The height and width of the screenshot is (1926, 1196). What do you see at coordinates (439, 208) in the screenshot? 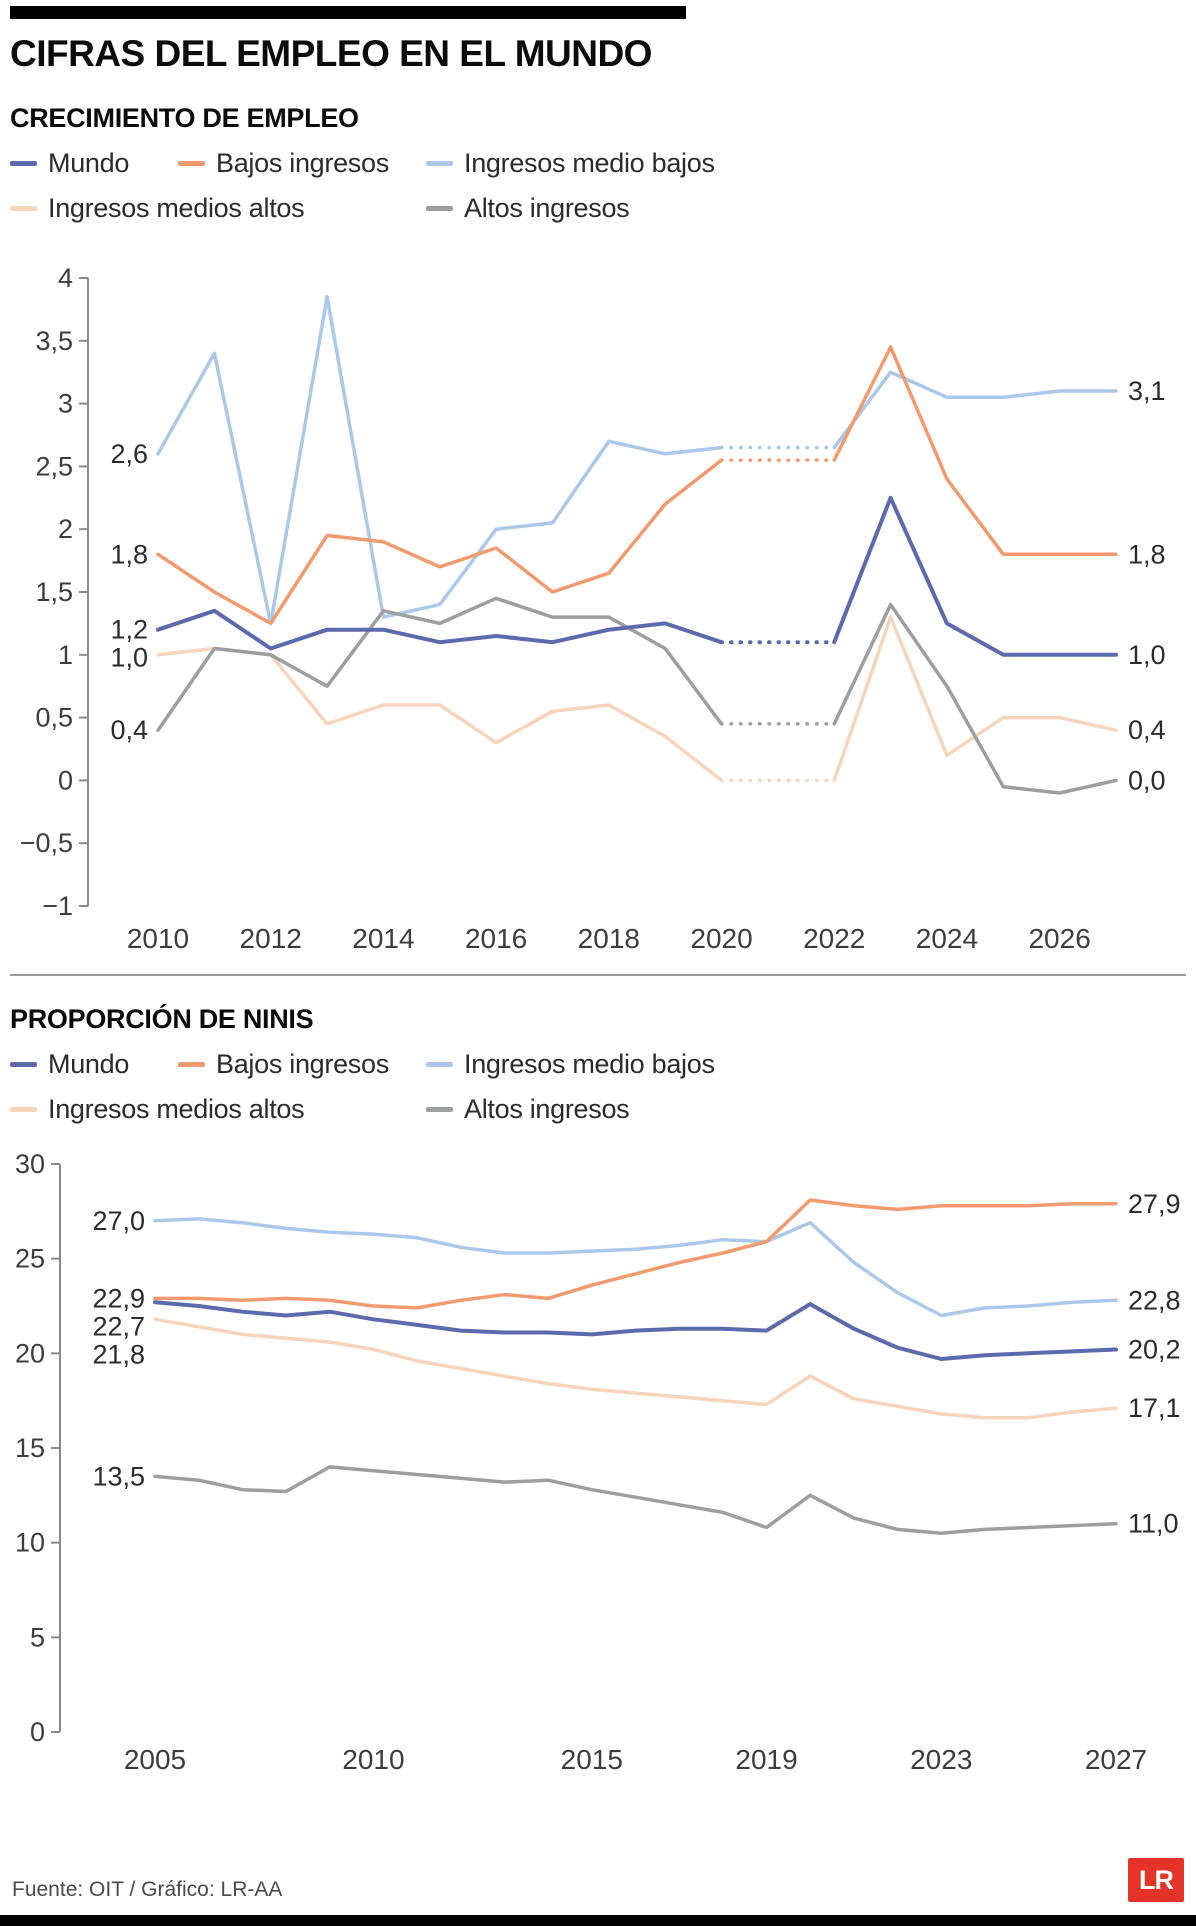
I see `legend-swatch-altos-ingresos` at bounding box center [439, 208].